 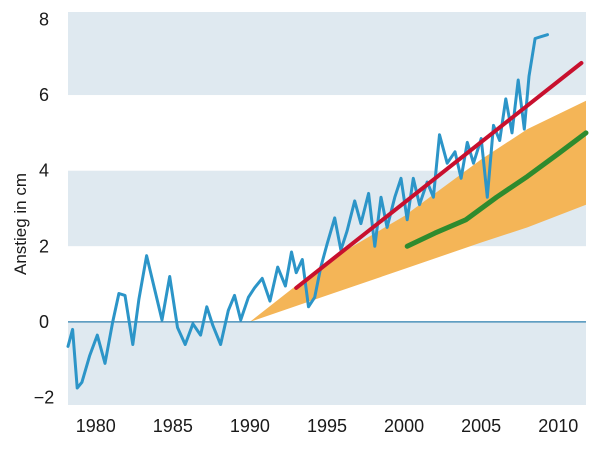 What do you see at coordinates (44, 20) in the screenshot?
I see `y-tick-label: 8` at bounding box center [44, 20].